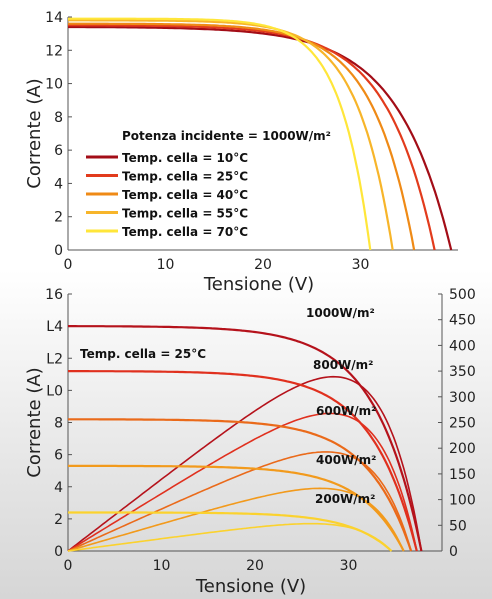 This screenshot has width=492, height=599. What do you see at coordinates (54, 327) in the screenshot?
I see `y-tick-label: L4` at bounding box center [54, 327].